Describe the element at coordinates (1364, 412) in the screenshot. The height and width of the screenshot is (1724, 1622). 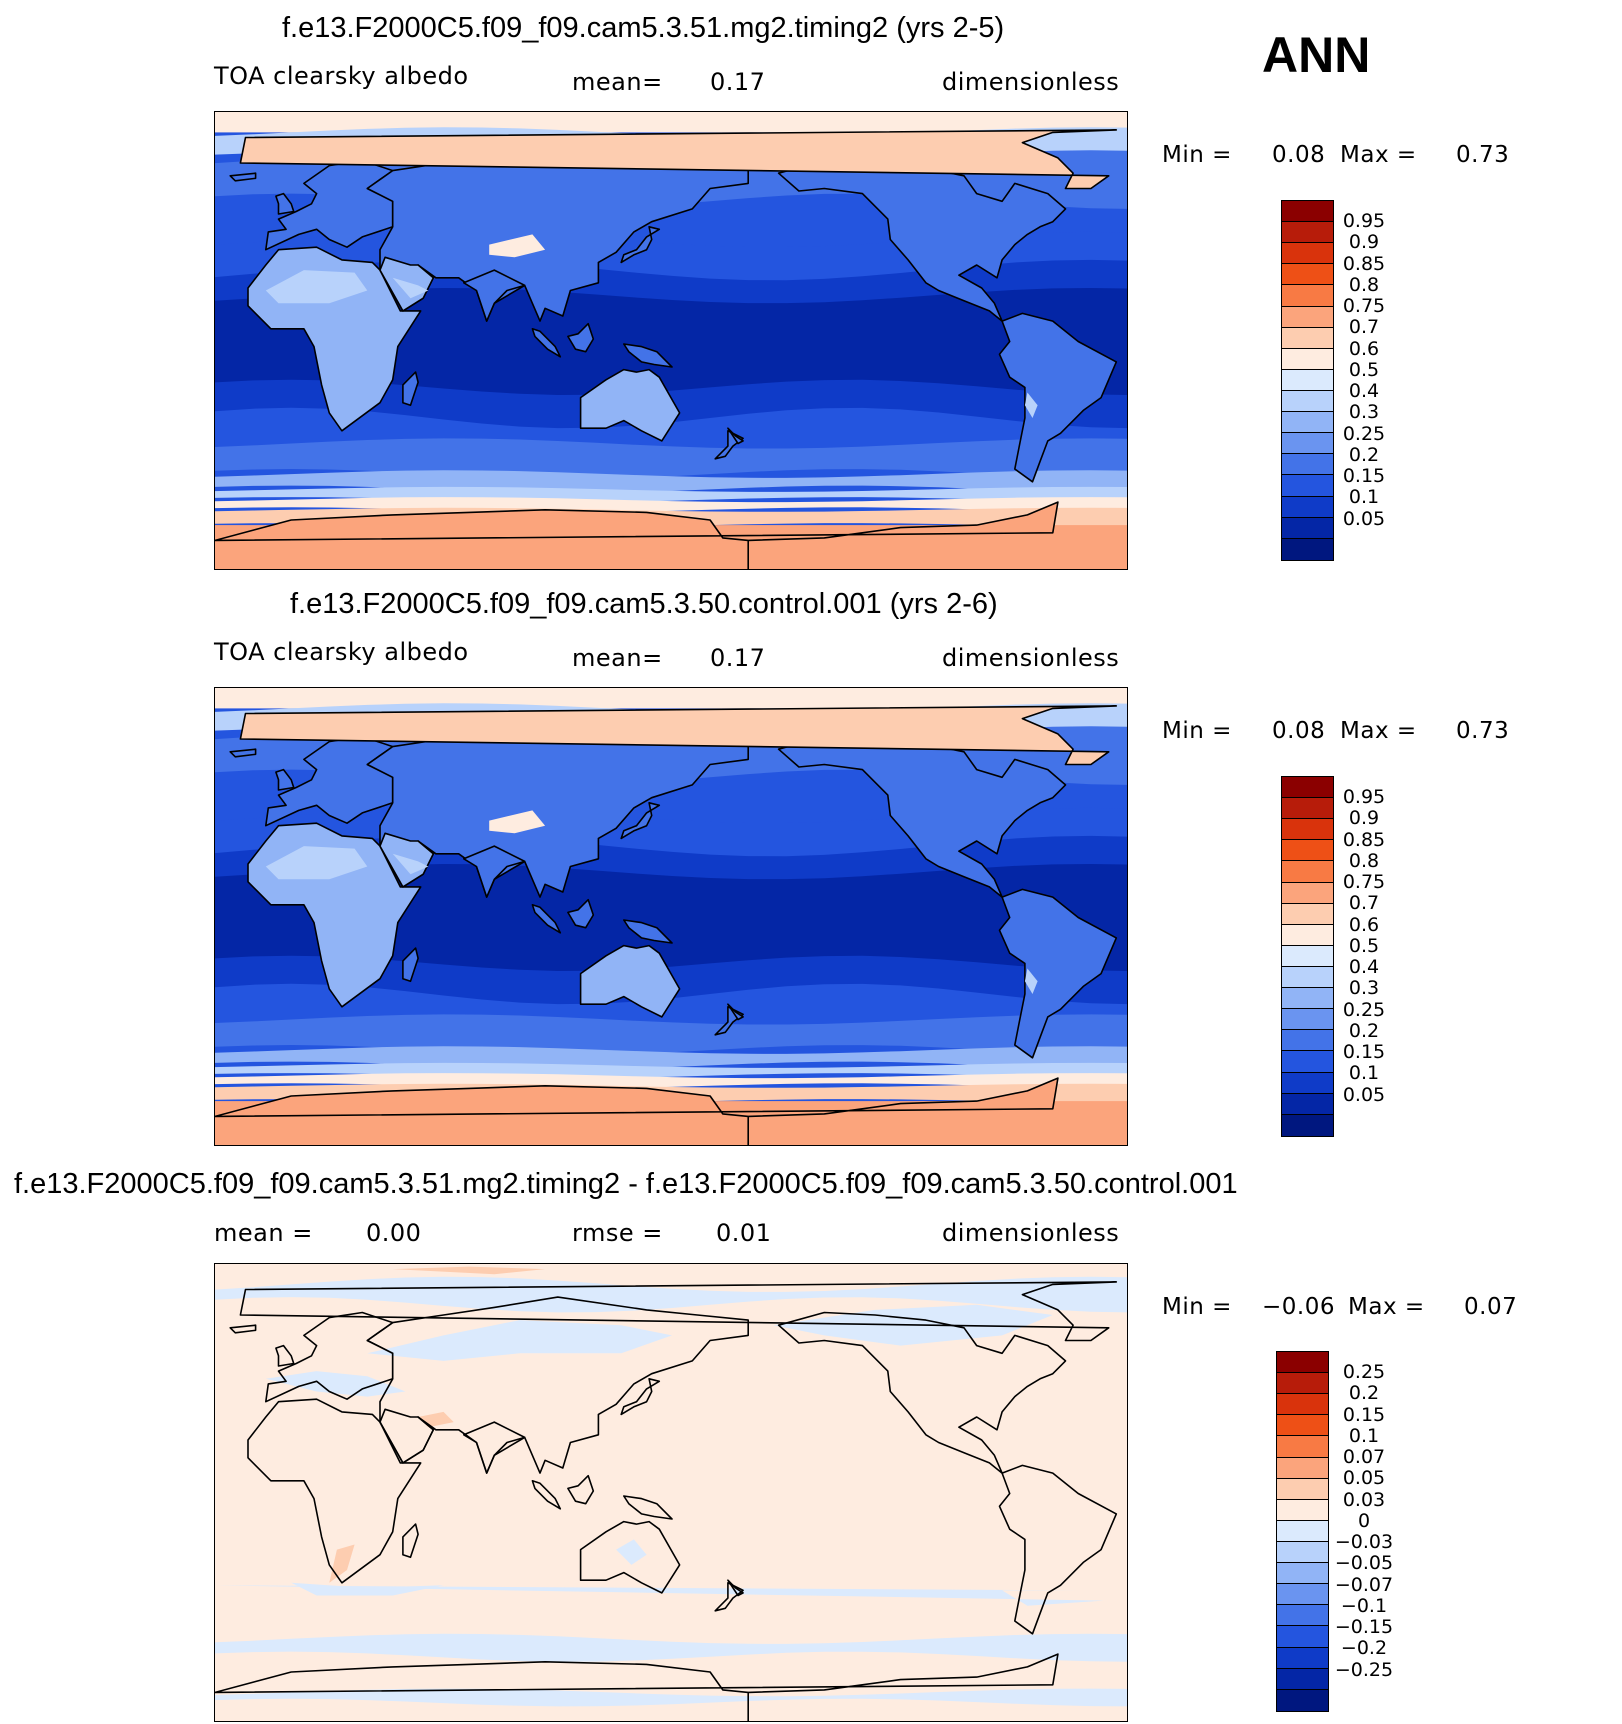
I see `colorbar-tick-label: 0.3` at that location.